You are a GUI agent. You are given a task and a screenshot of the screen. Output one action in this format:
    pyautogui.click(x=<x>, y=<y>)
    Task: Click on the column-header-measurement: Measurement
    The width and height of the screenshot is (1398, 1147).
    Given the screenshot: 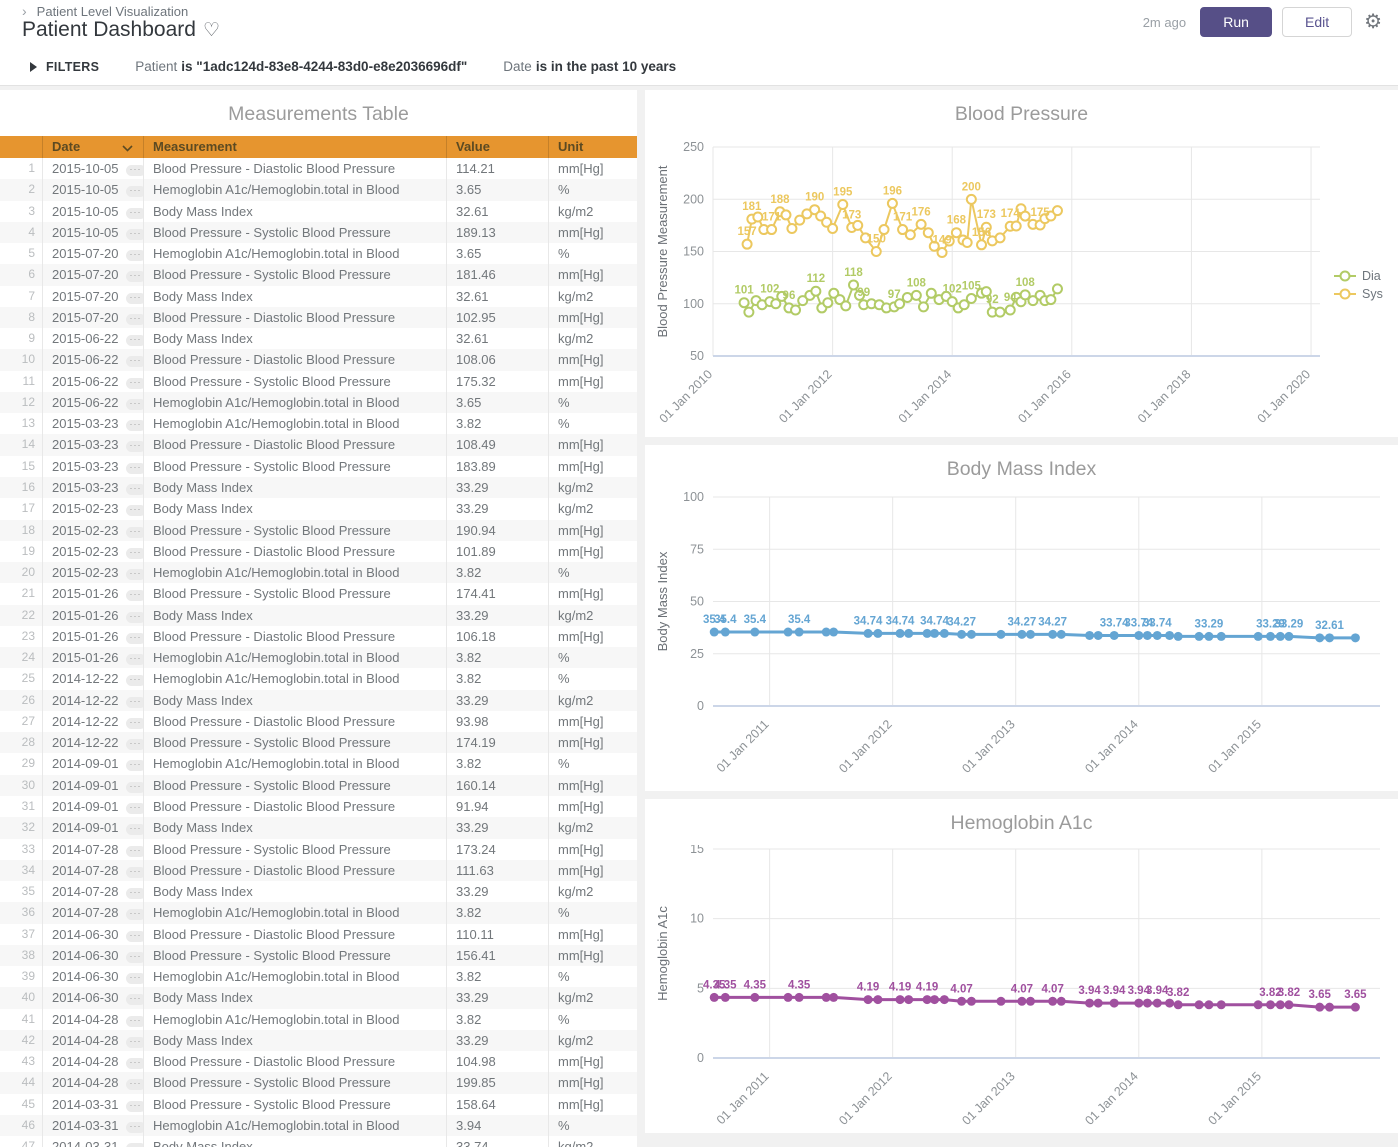 What is the action you would take?
    pyautogui.click(x=294, y=147)
    